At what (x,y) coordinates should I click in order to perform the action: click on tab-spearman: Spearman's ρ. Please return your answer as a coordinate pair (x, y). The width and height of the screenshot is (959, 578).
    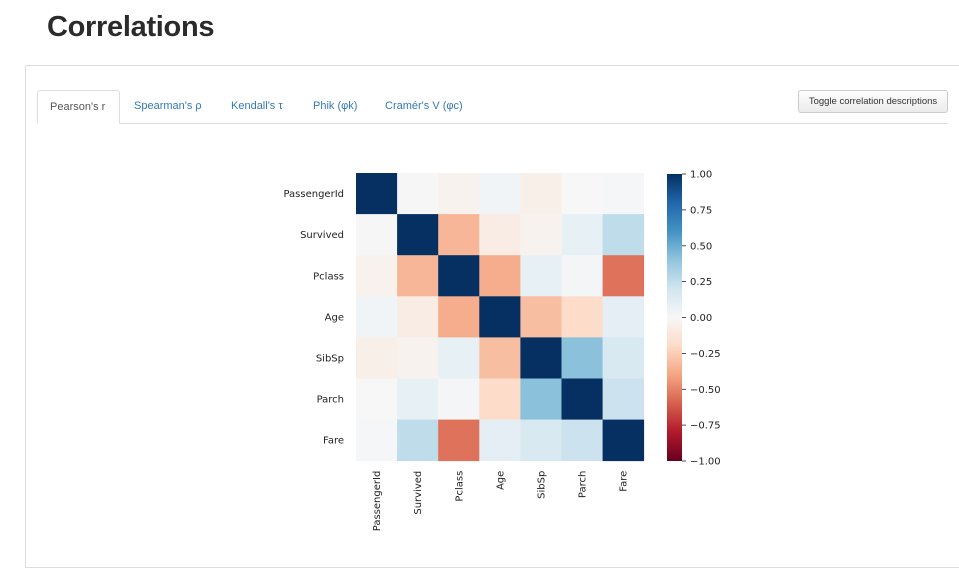
    Looking at the image, I should click on (168, 106).